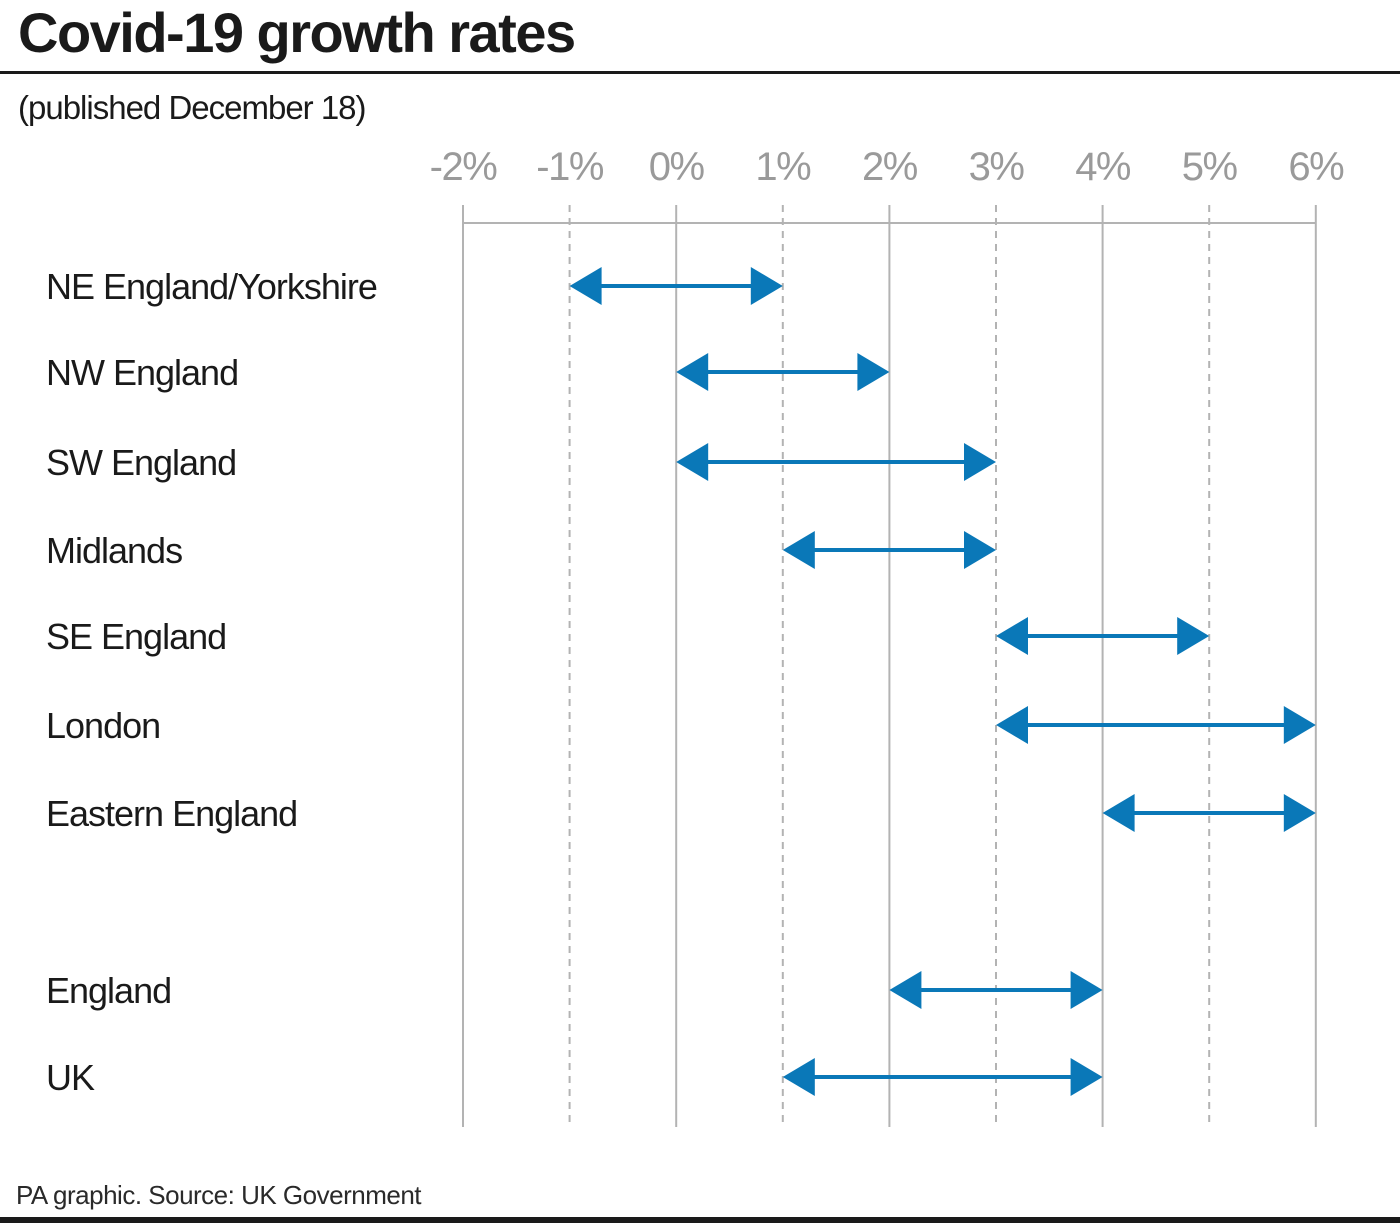 Image resolution: width=1400 pixels, height=1223 pixels. What do you see at coordinates (1210, 167) in the screenshot?
I see `x-tick-label: 5%` at bounding box center [1210, 167].